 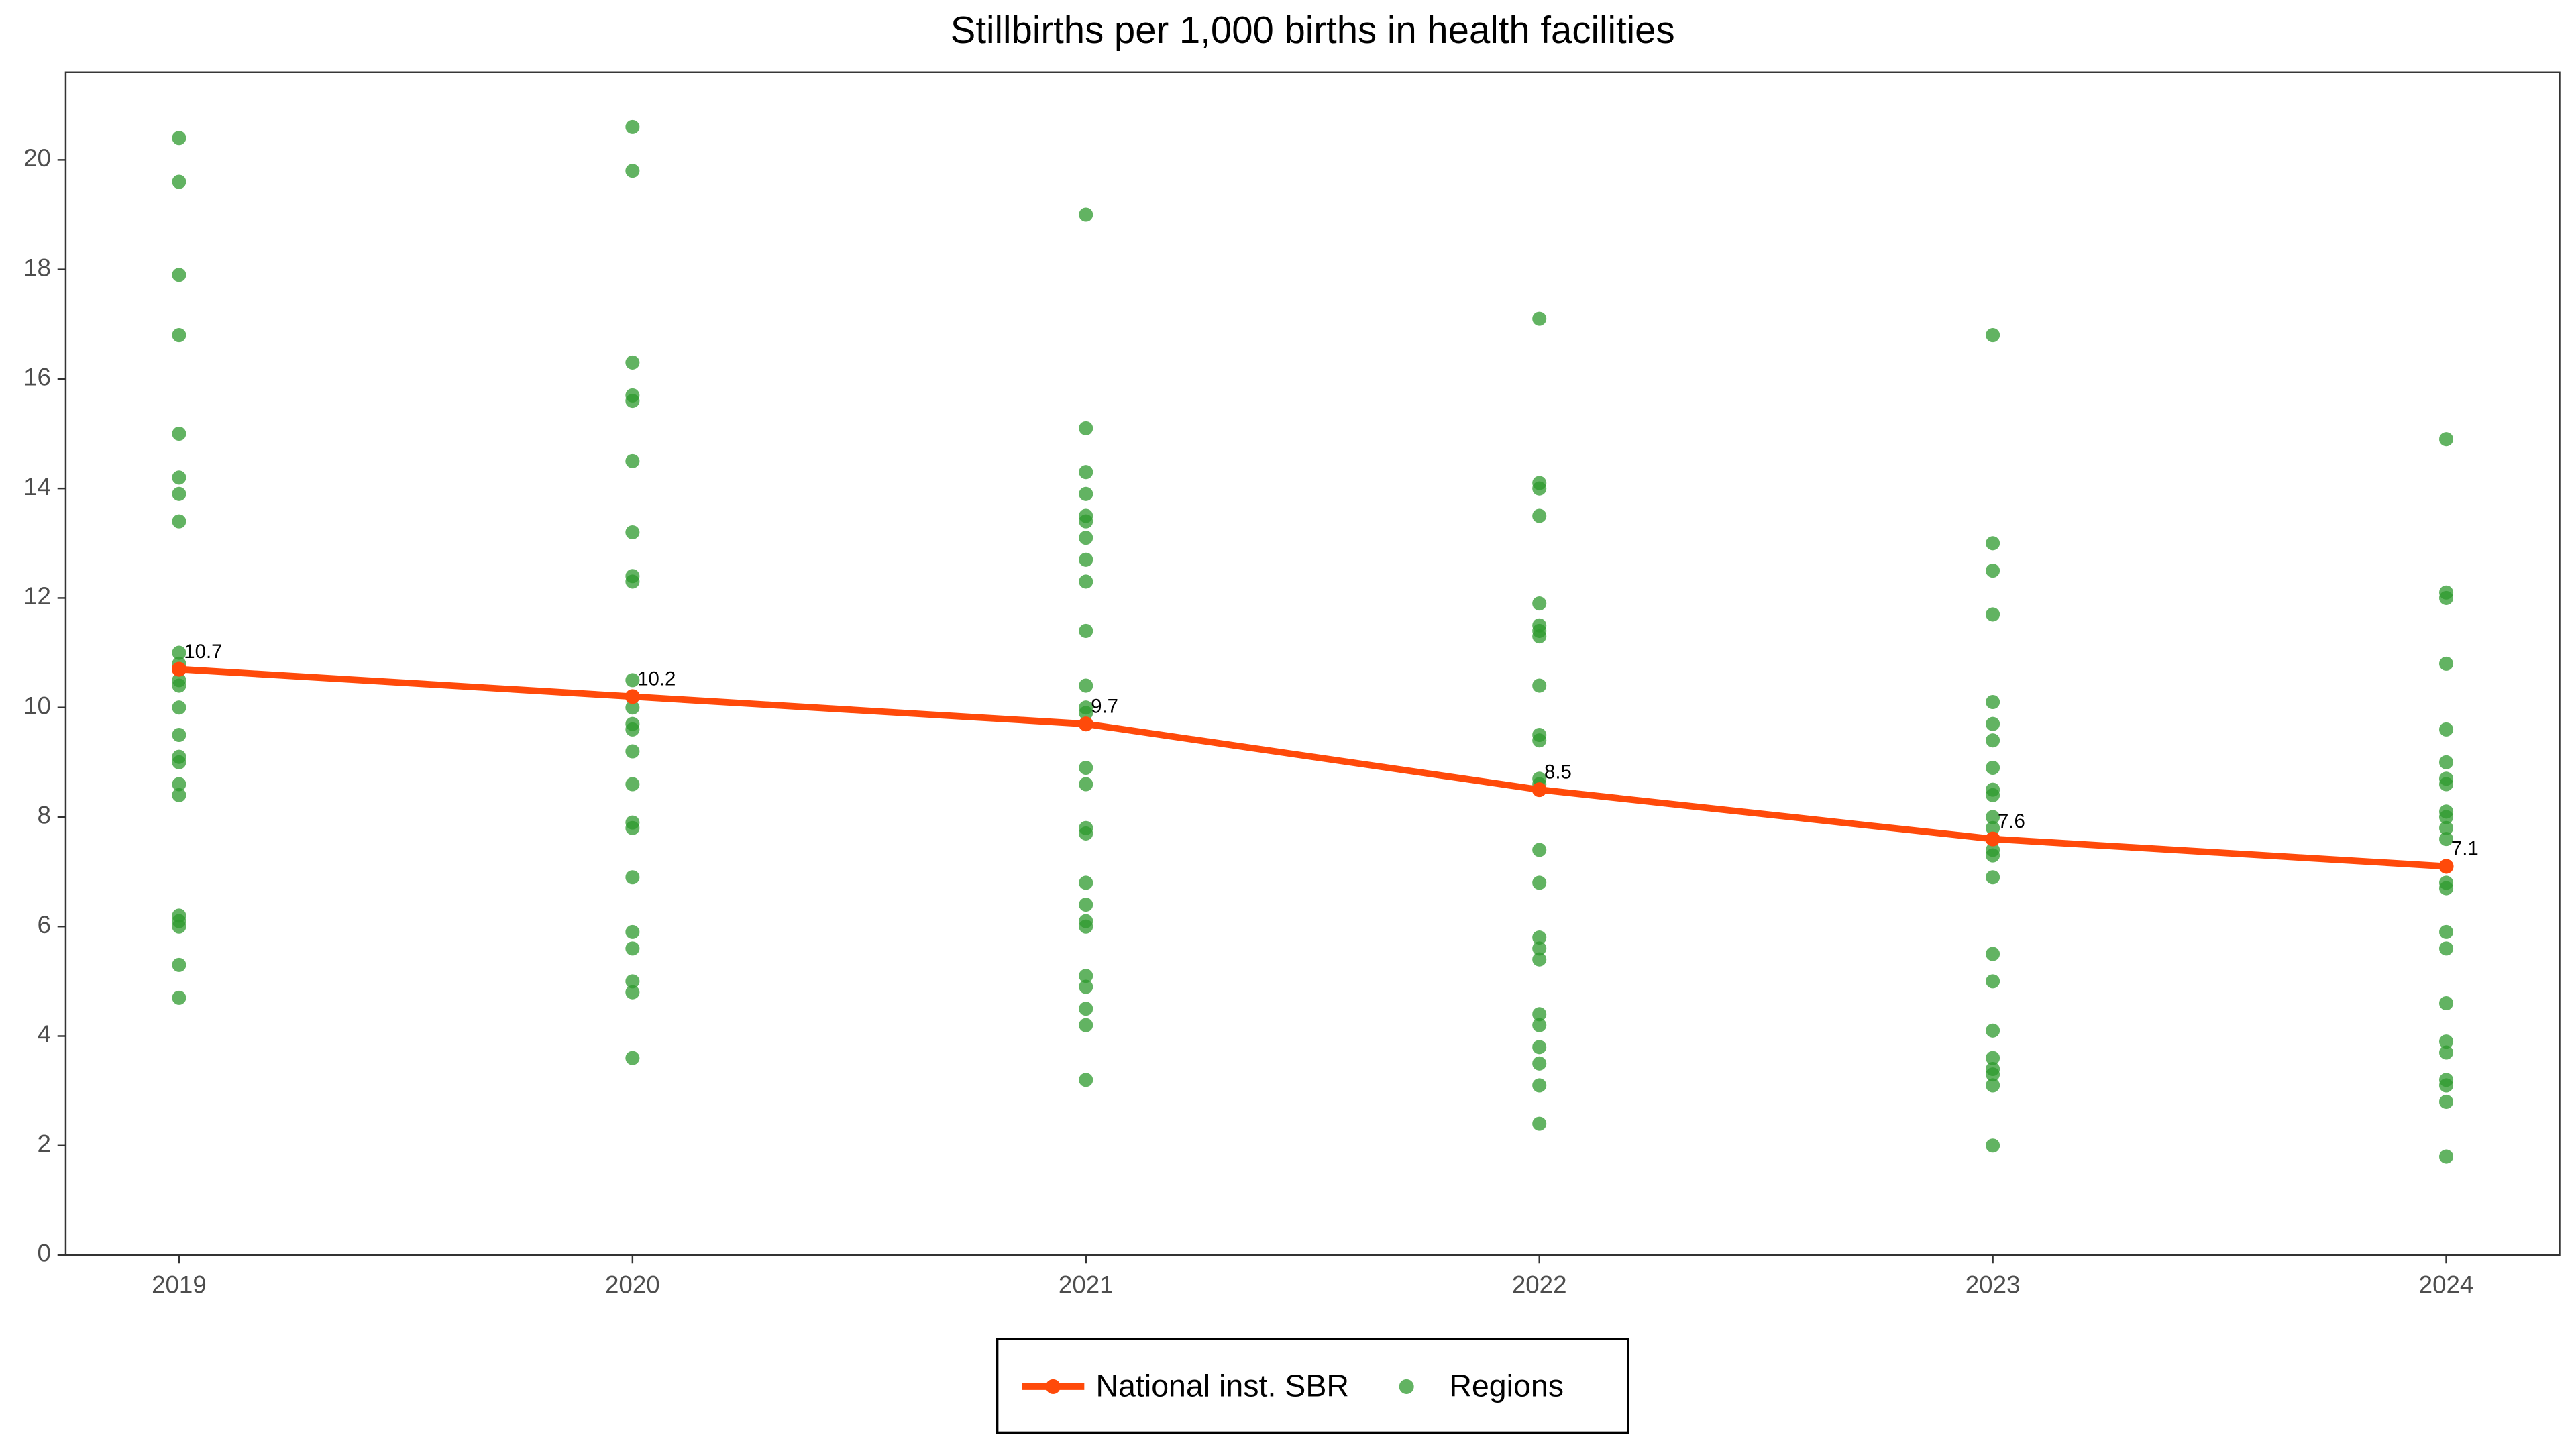 I want to click on x-tick-label: 2021, so click(x=1086, y=1284).